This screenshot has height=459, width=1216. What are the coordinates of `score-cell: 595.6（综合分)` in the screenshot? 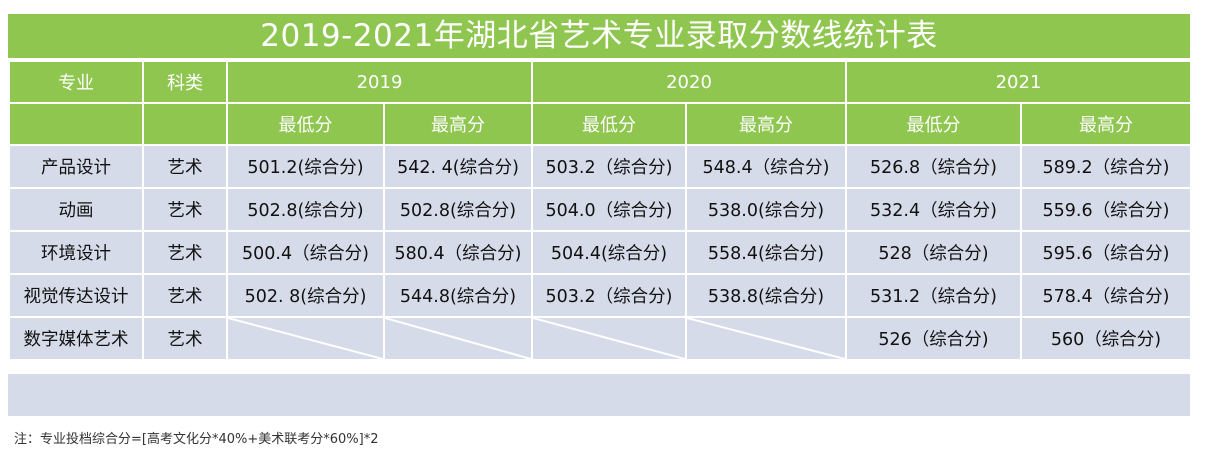 It's located at (1106, 252).